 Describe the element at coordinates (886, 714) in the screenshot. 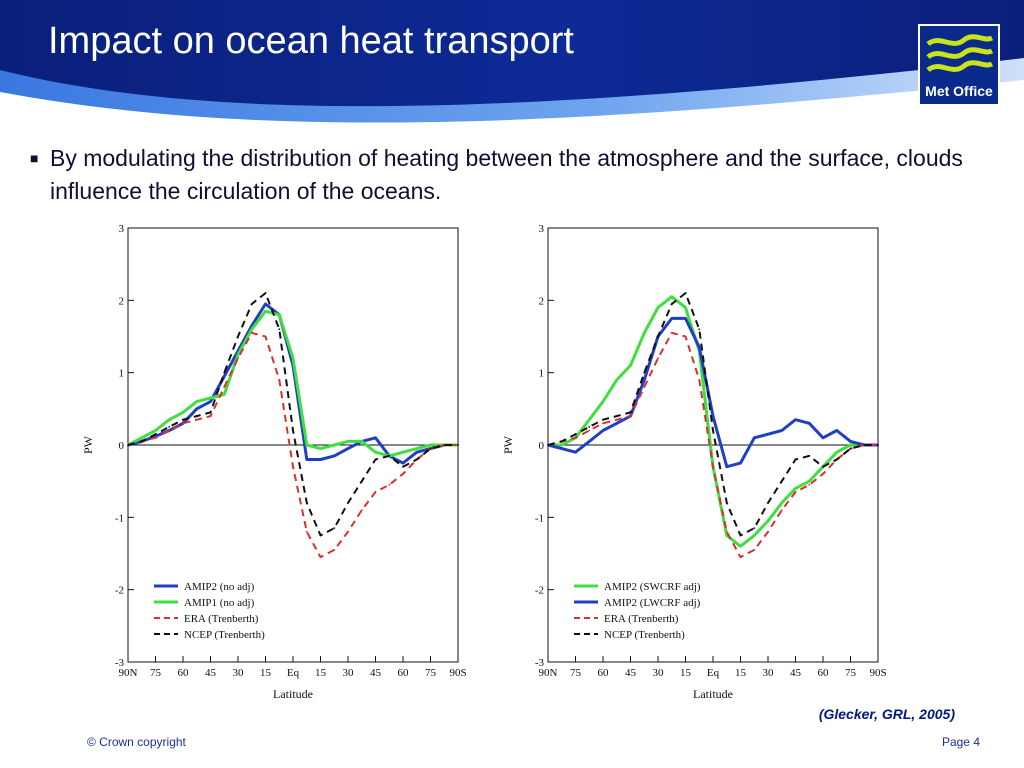

I see `citation: (Glecker, GRL, 2005)` at that location.